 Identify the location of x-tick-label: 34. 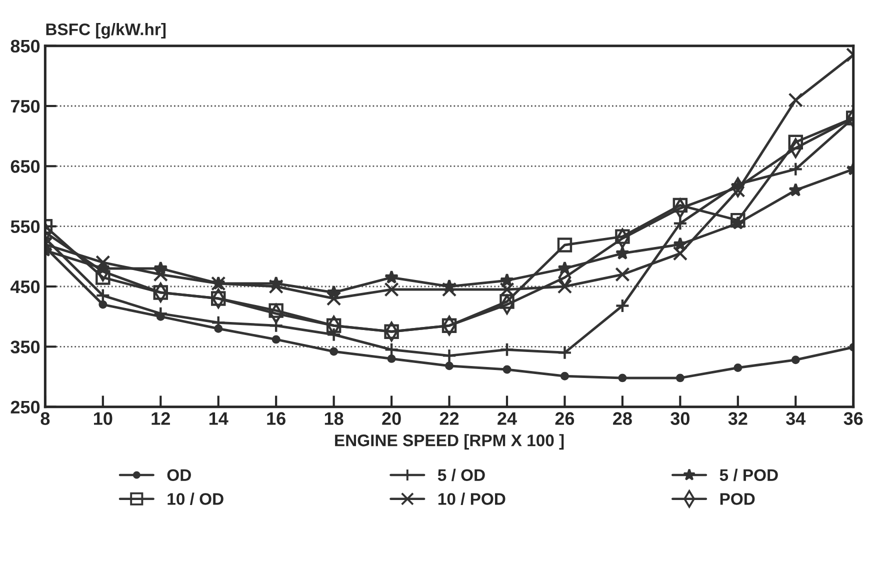
(796, 418).